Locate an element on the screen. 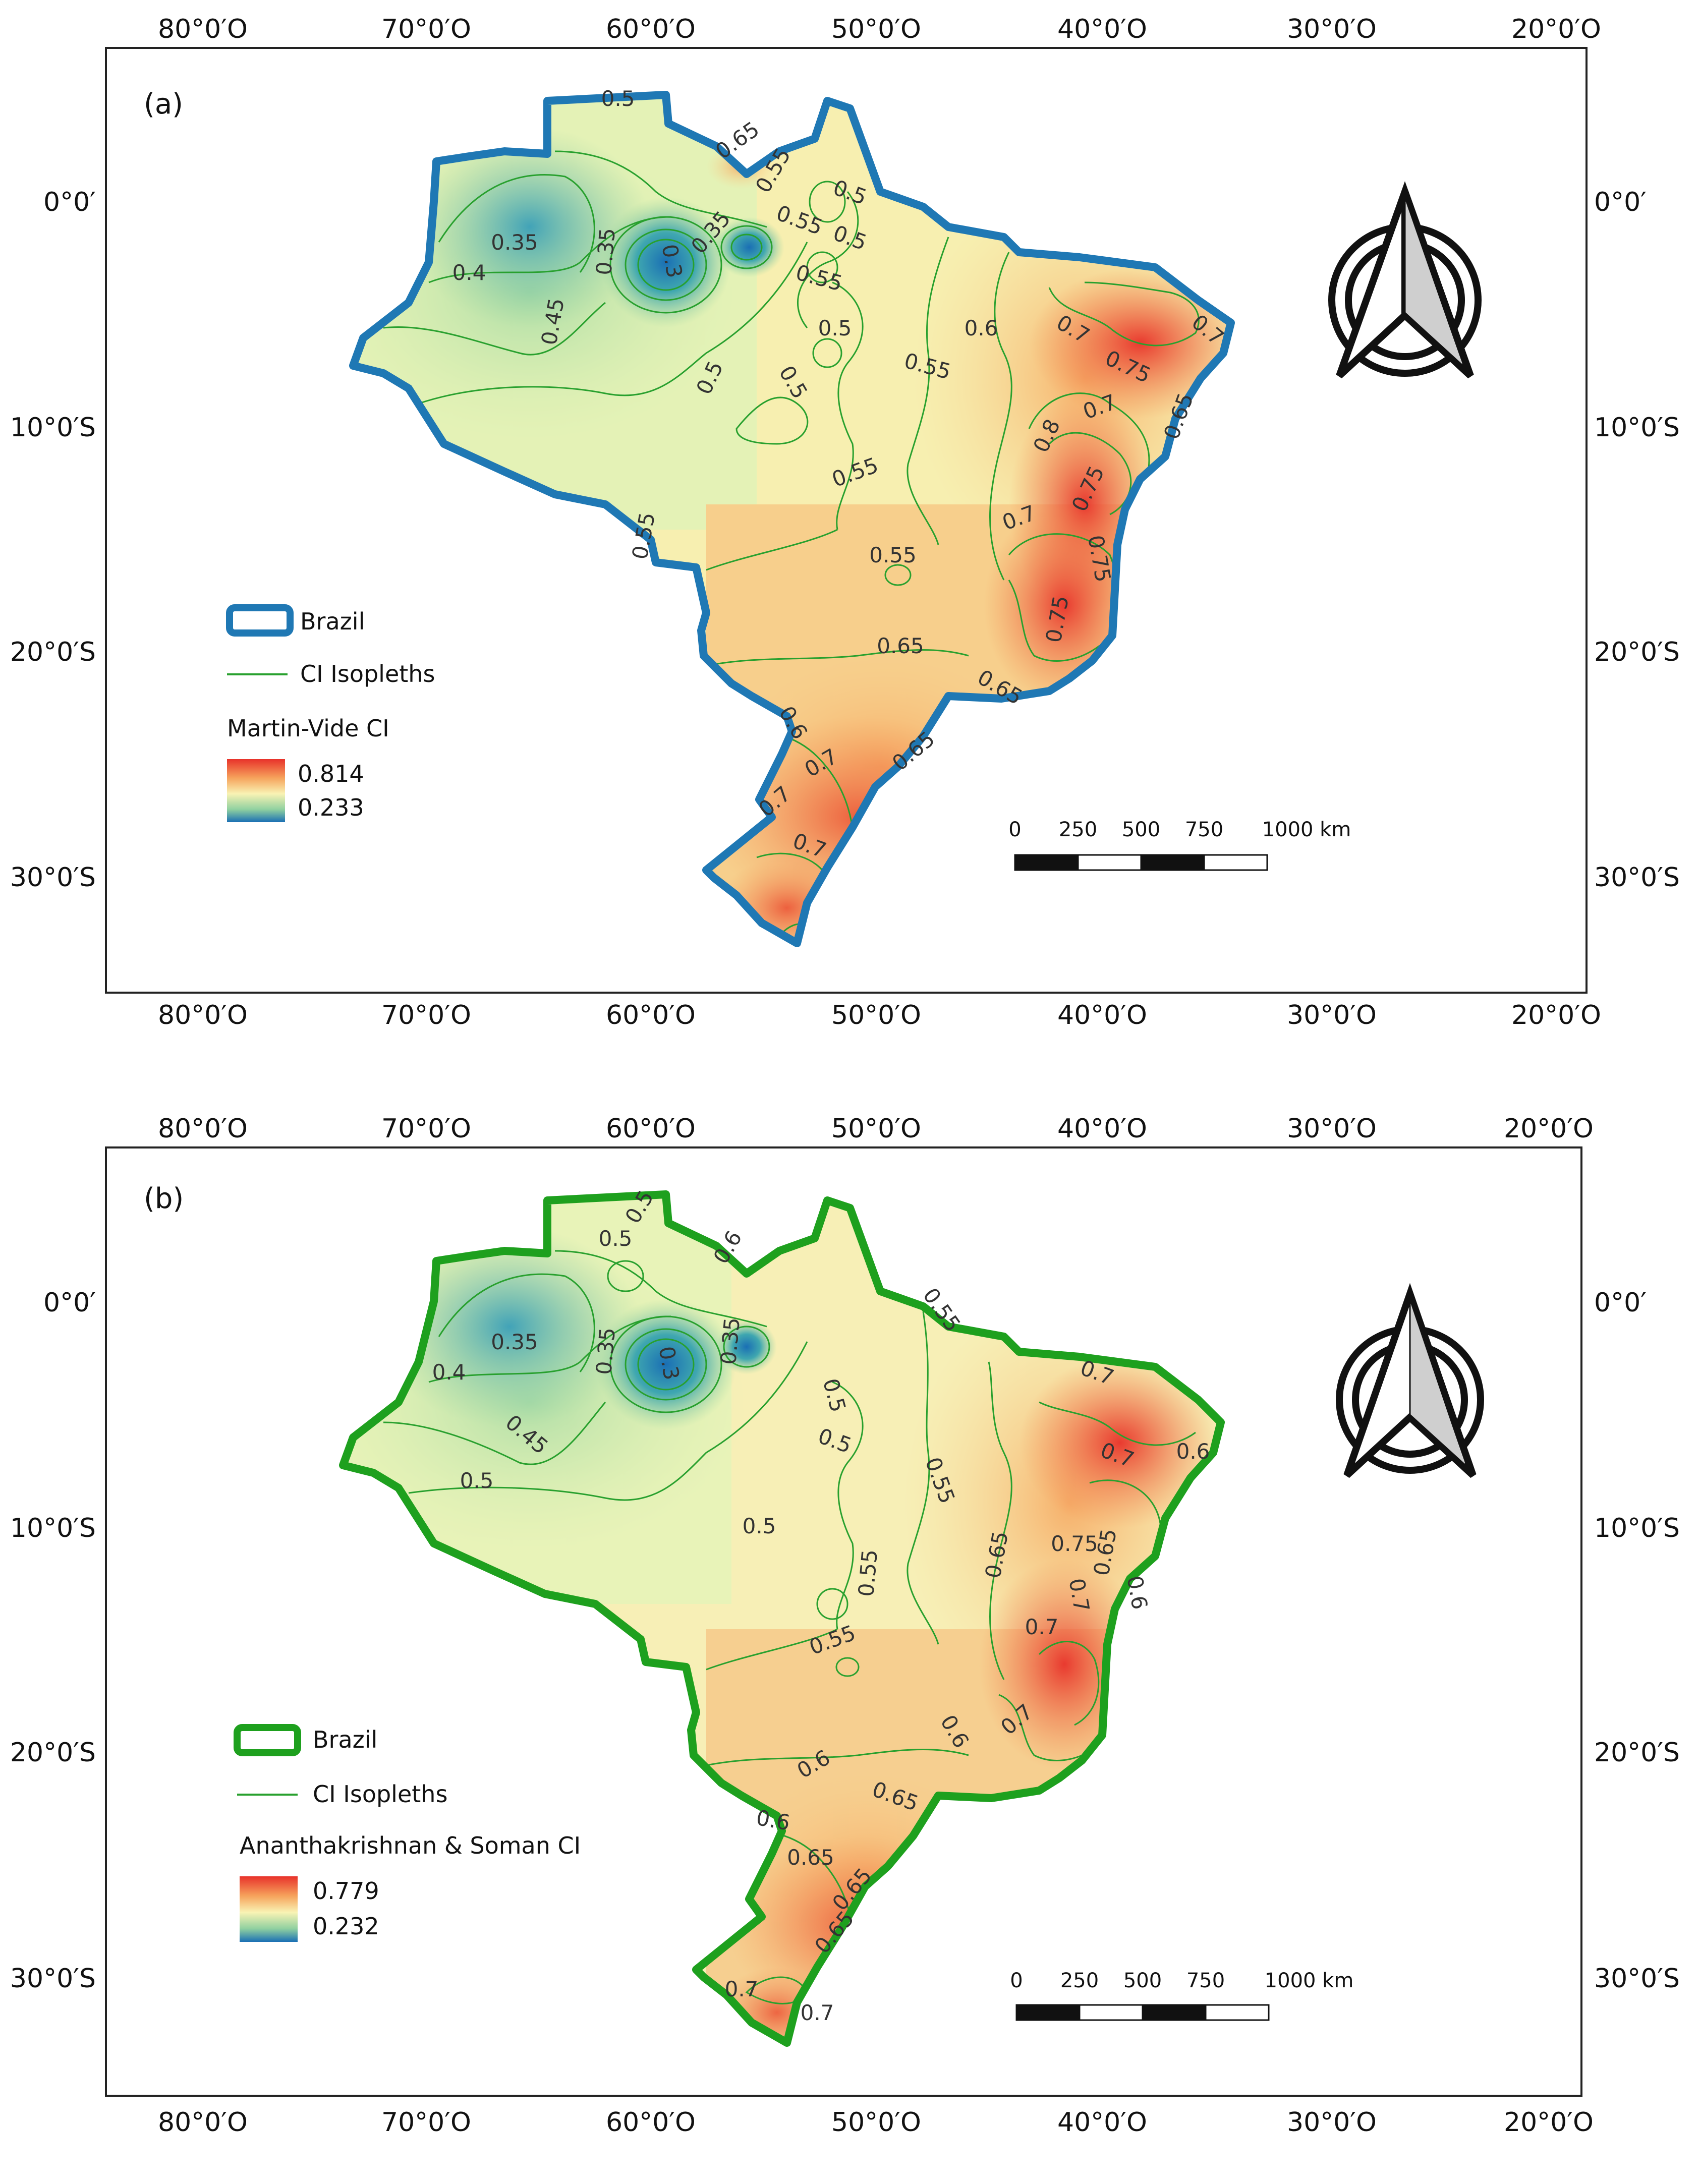  legend-index-title: Ananthakrishnan & Soman CI is located at coordinates (410, 1845).